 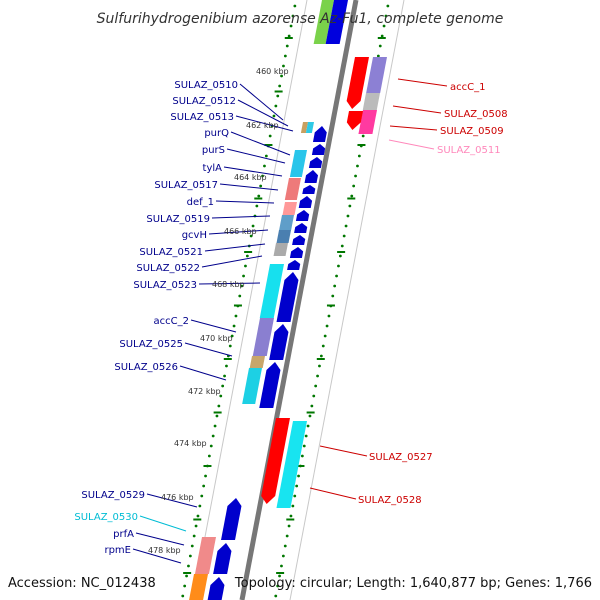 I want to click on gene-label-sulaz-0525: SULAZ_0525, so click(x=151, y=344).